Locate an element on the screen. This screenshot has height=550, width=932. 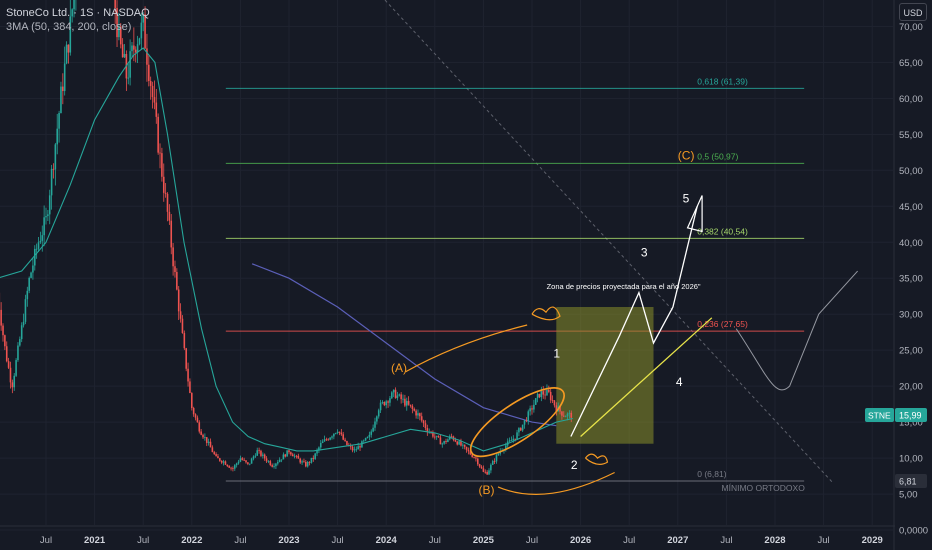
indicator-legend: 3MA (50, 384, 200, close) is located at coordinates (69, 27).